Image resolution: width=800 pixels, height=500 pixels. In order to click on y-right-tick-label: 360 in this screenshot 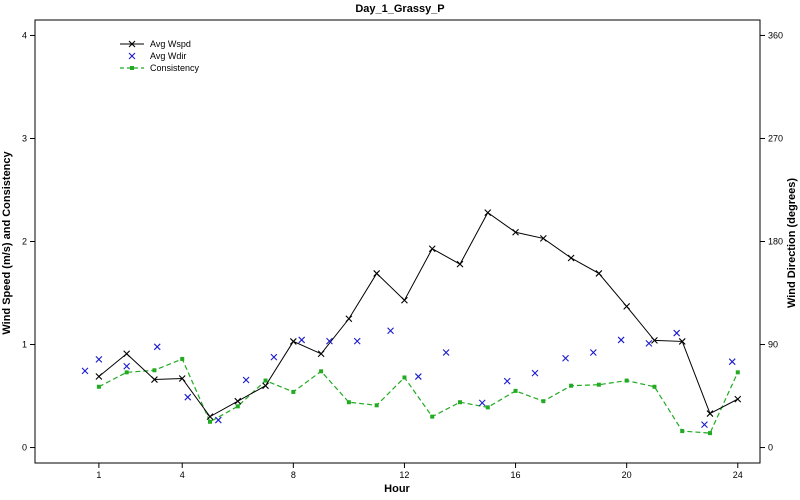, I will do `click(775, 35)`.